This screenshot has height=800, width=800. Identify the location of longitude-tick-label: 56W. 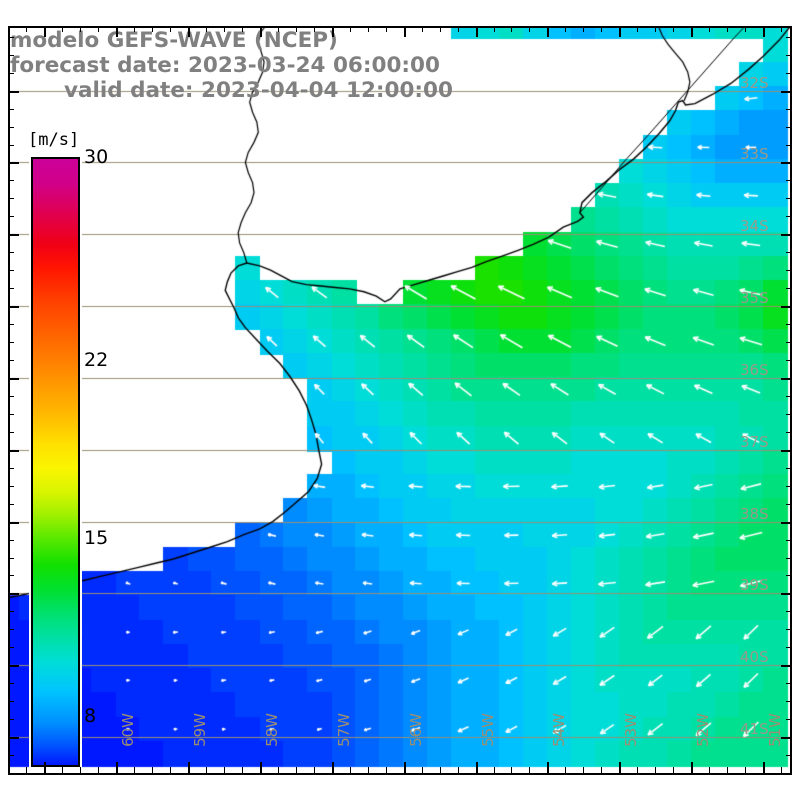
(415, 730).